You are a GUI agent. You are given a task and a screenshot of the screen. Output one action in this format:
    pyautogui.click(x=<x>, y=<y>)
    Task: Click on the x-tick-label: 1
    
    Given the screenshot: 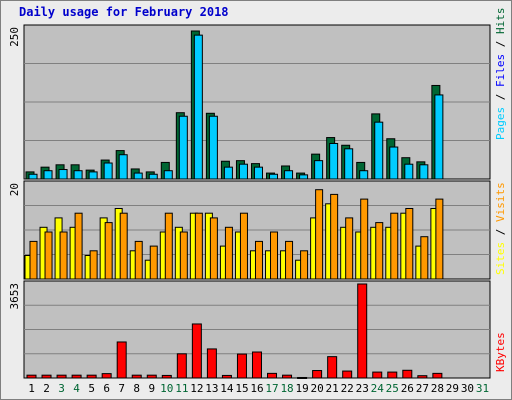 What is the action you would take?
    pyautogui.click(x=31, y=388)
    